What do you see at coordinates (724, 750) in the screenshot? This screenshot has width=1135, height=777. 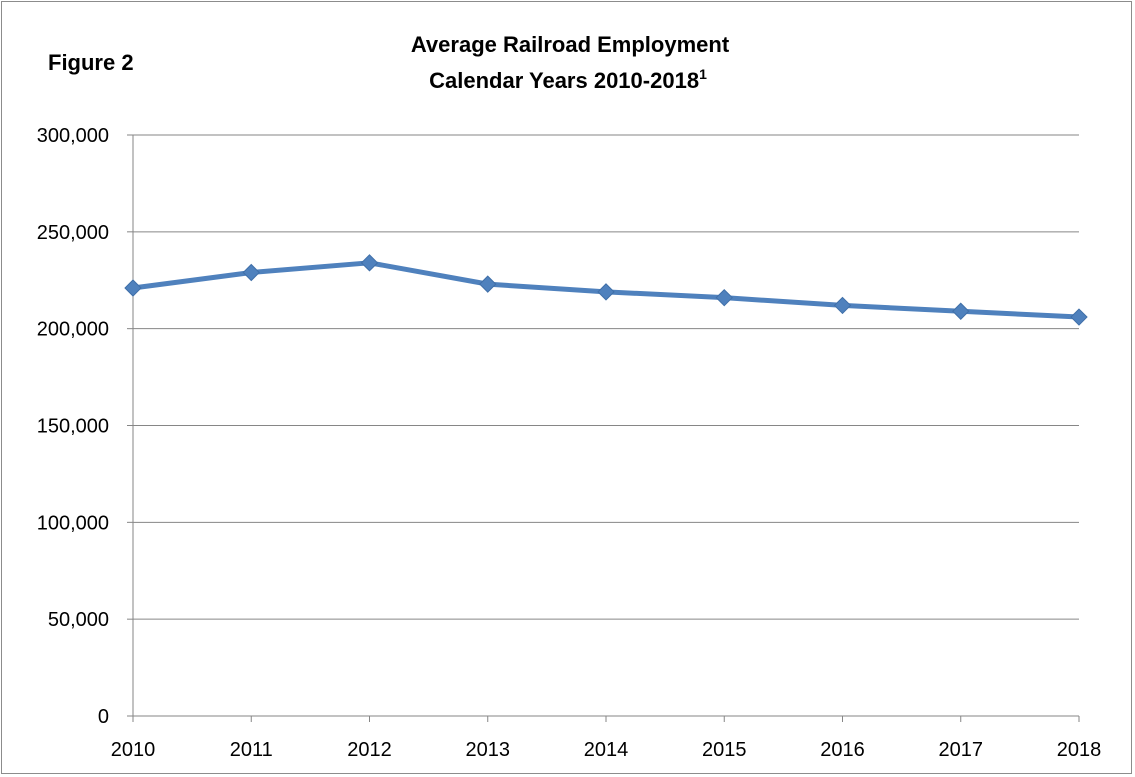 I see `x-tick-label: 2015` at bounding box center [724, 750].